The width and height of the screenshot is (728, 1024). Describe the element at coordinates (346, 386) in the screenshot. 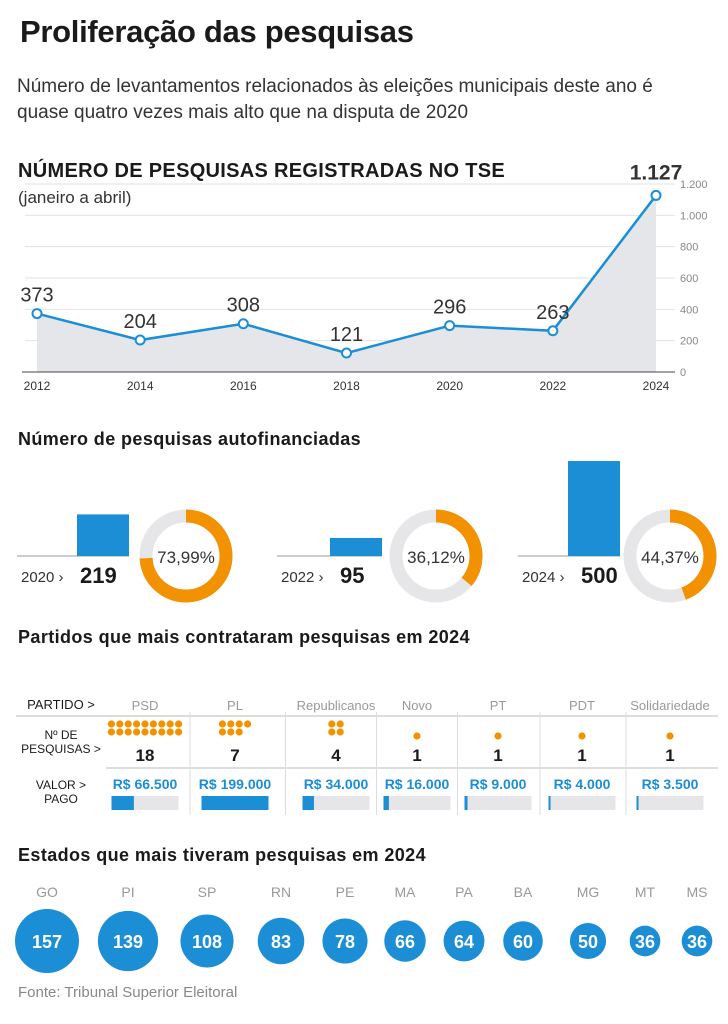

I see `x-tick-label: 2018` at that location.